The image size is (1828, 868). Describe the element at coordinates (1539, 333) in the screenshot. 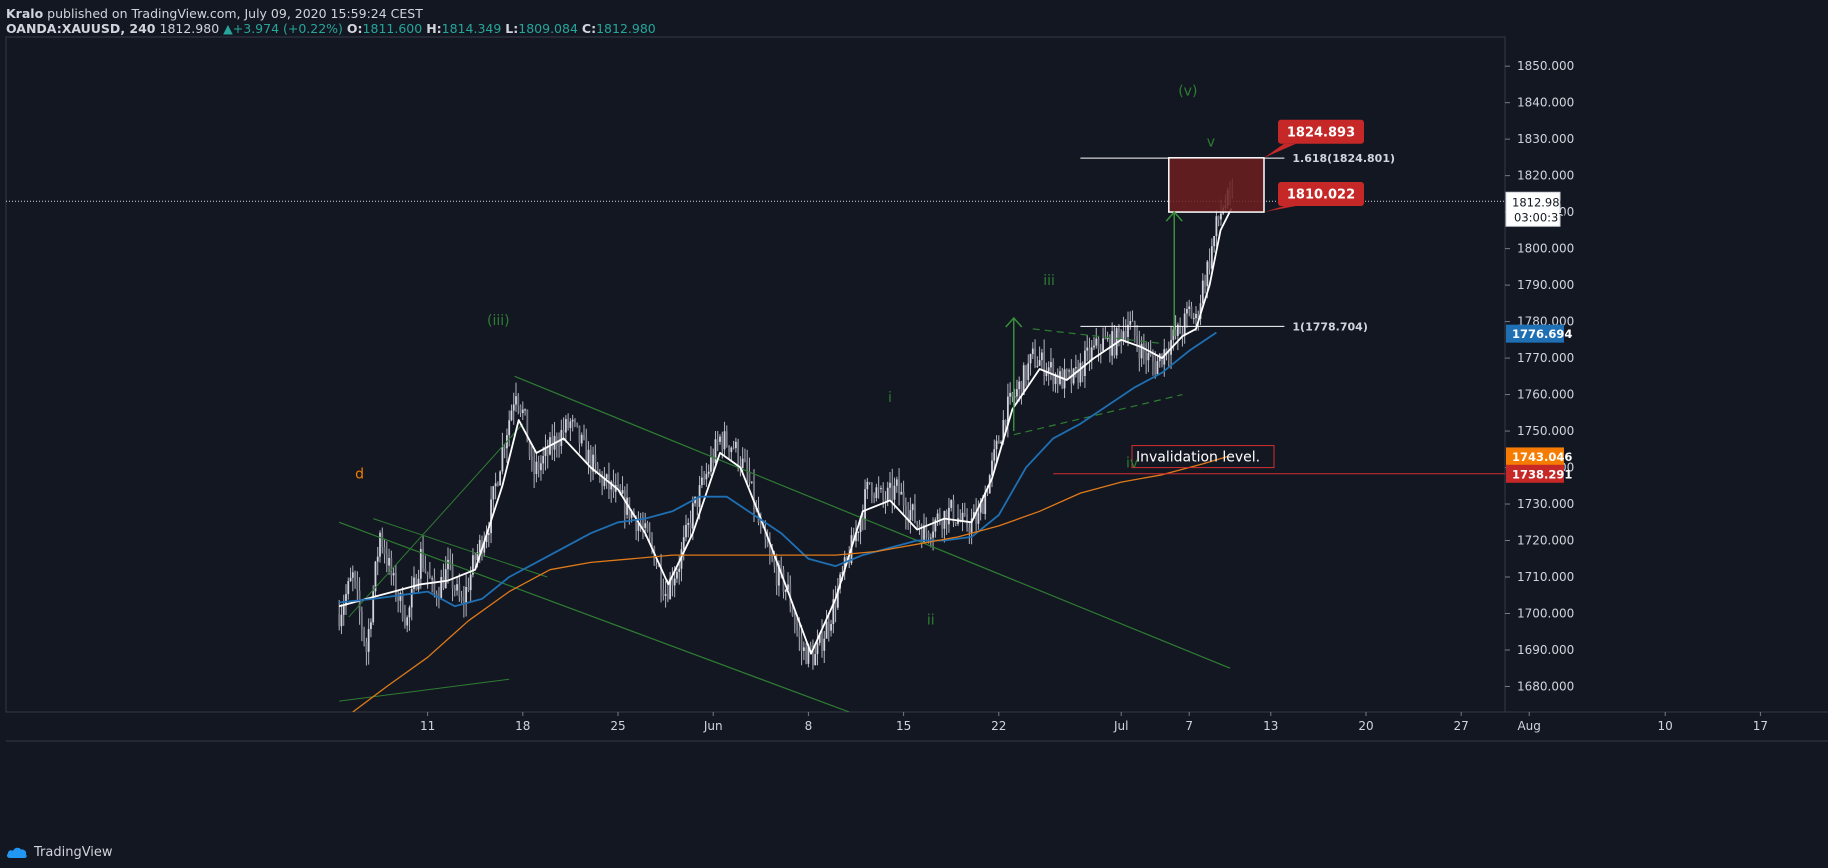

I see `price-tag-blue: 1776.694` at that location.